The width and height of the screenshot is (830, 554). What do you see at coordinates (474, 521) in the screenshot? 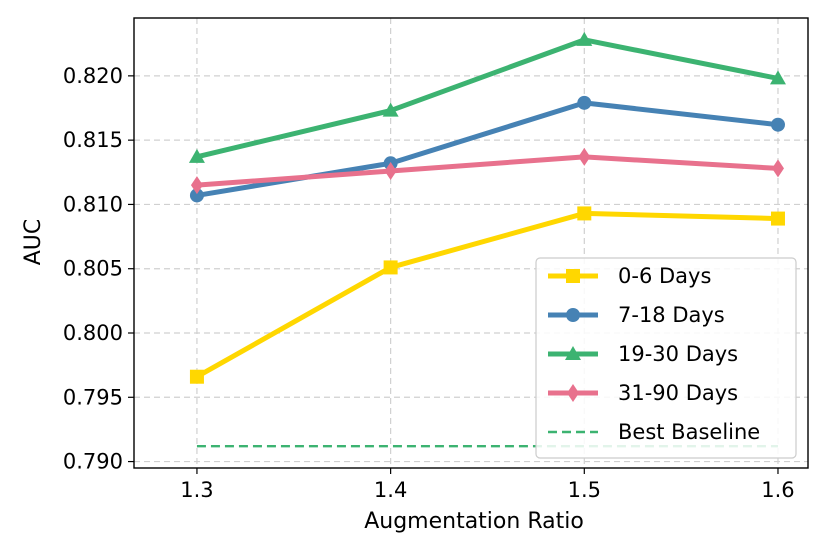
I see `x-axis-label: Augmentation Ratio` at bounding box center [474, 521].